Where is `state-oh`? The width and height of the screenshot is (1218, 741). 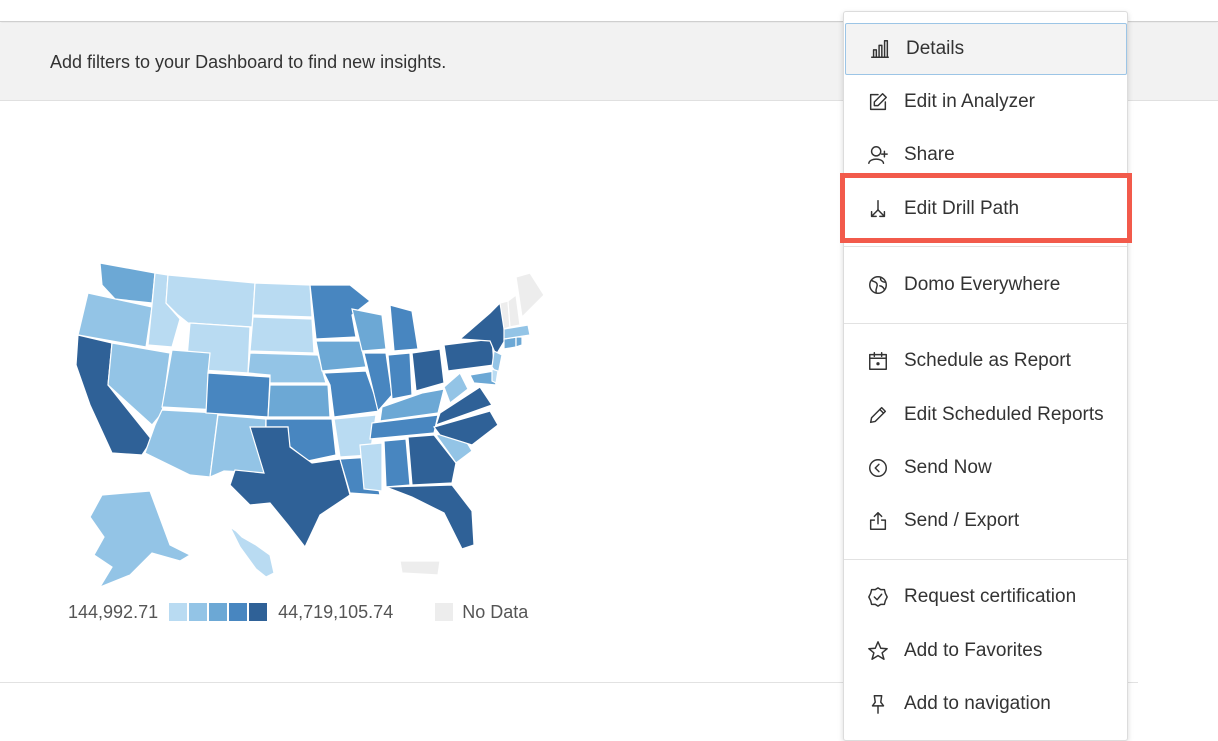
state-oh is located at coordinates (428, 370).